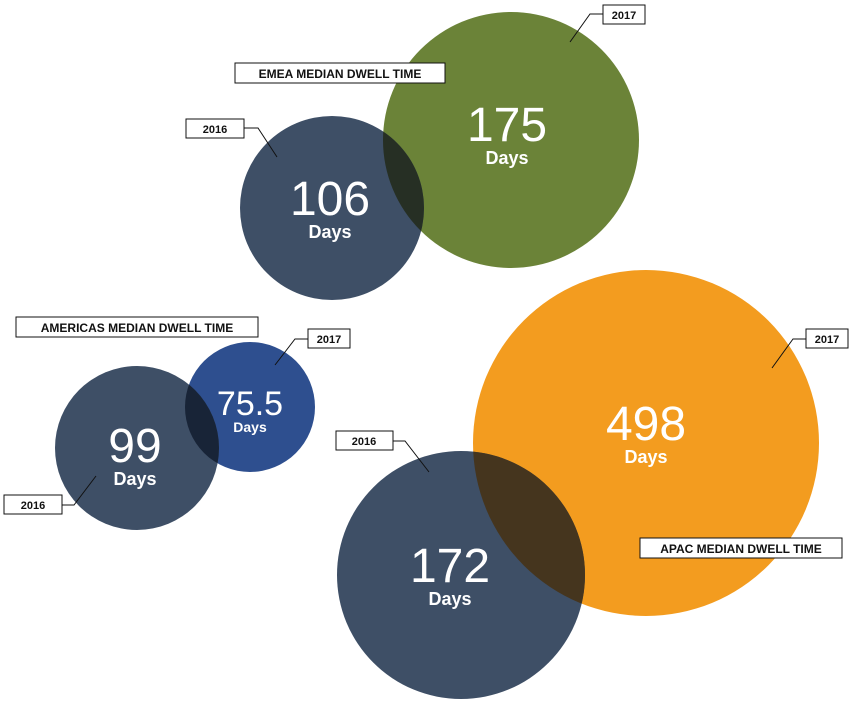  Describe the element at coordinates (646, 424) in the screenshot. I see `apac-2017-value: 498` at that location.